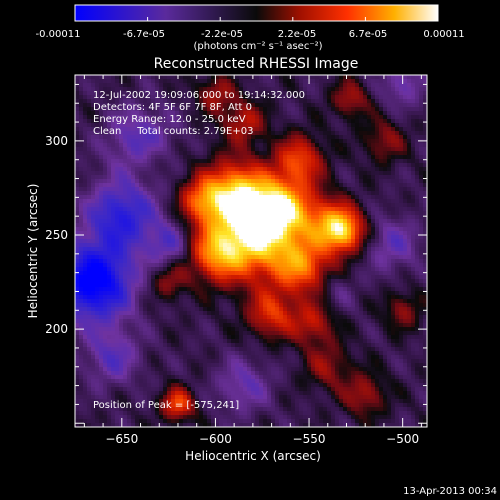  Describe the element at coordinates (56, 141) in the screenshot. I see `y-tick-label: 300` at that location.